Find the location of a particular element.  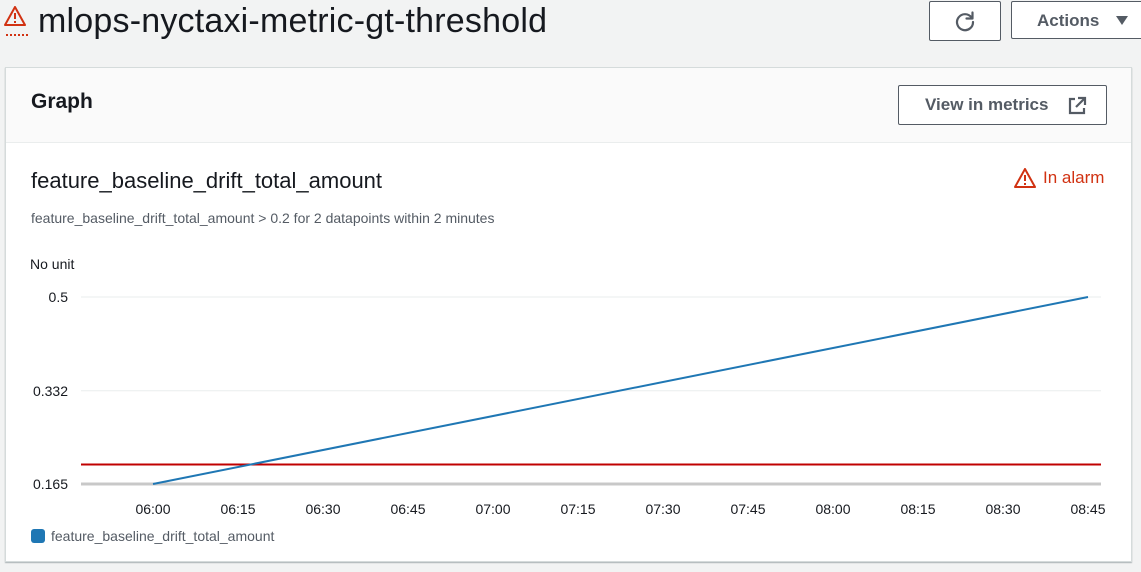

refresh-icon is located at coordinates (965, 21).